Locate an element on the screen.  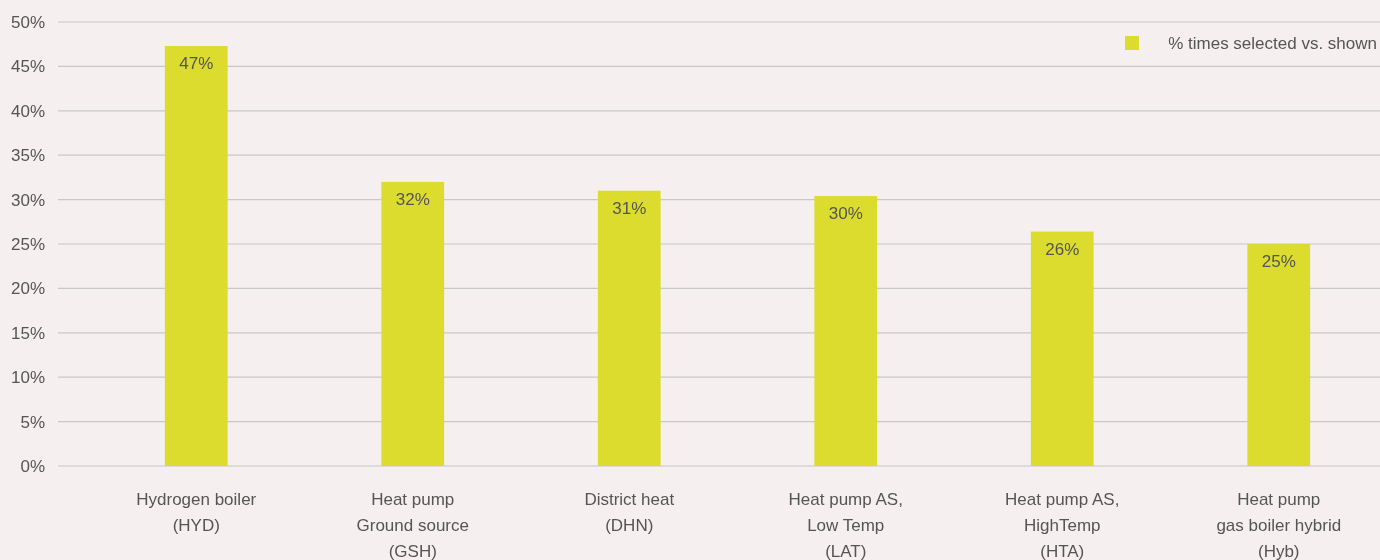
legend-label: % times selected vs. shown is located at coordinates (1272, 43).